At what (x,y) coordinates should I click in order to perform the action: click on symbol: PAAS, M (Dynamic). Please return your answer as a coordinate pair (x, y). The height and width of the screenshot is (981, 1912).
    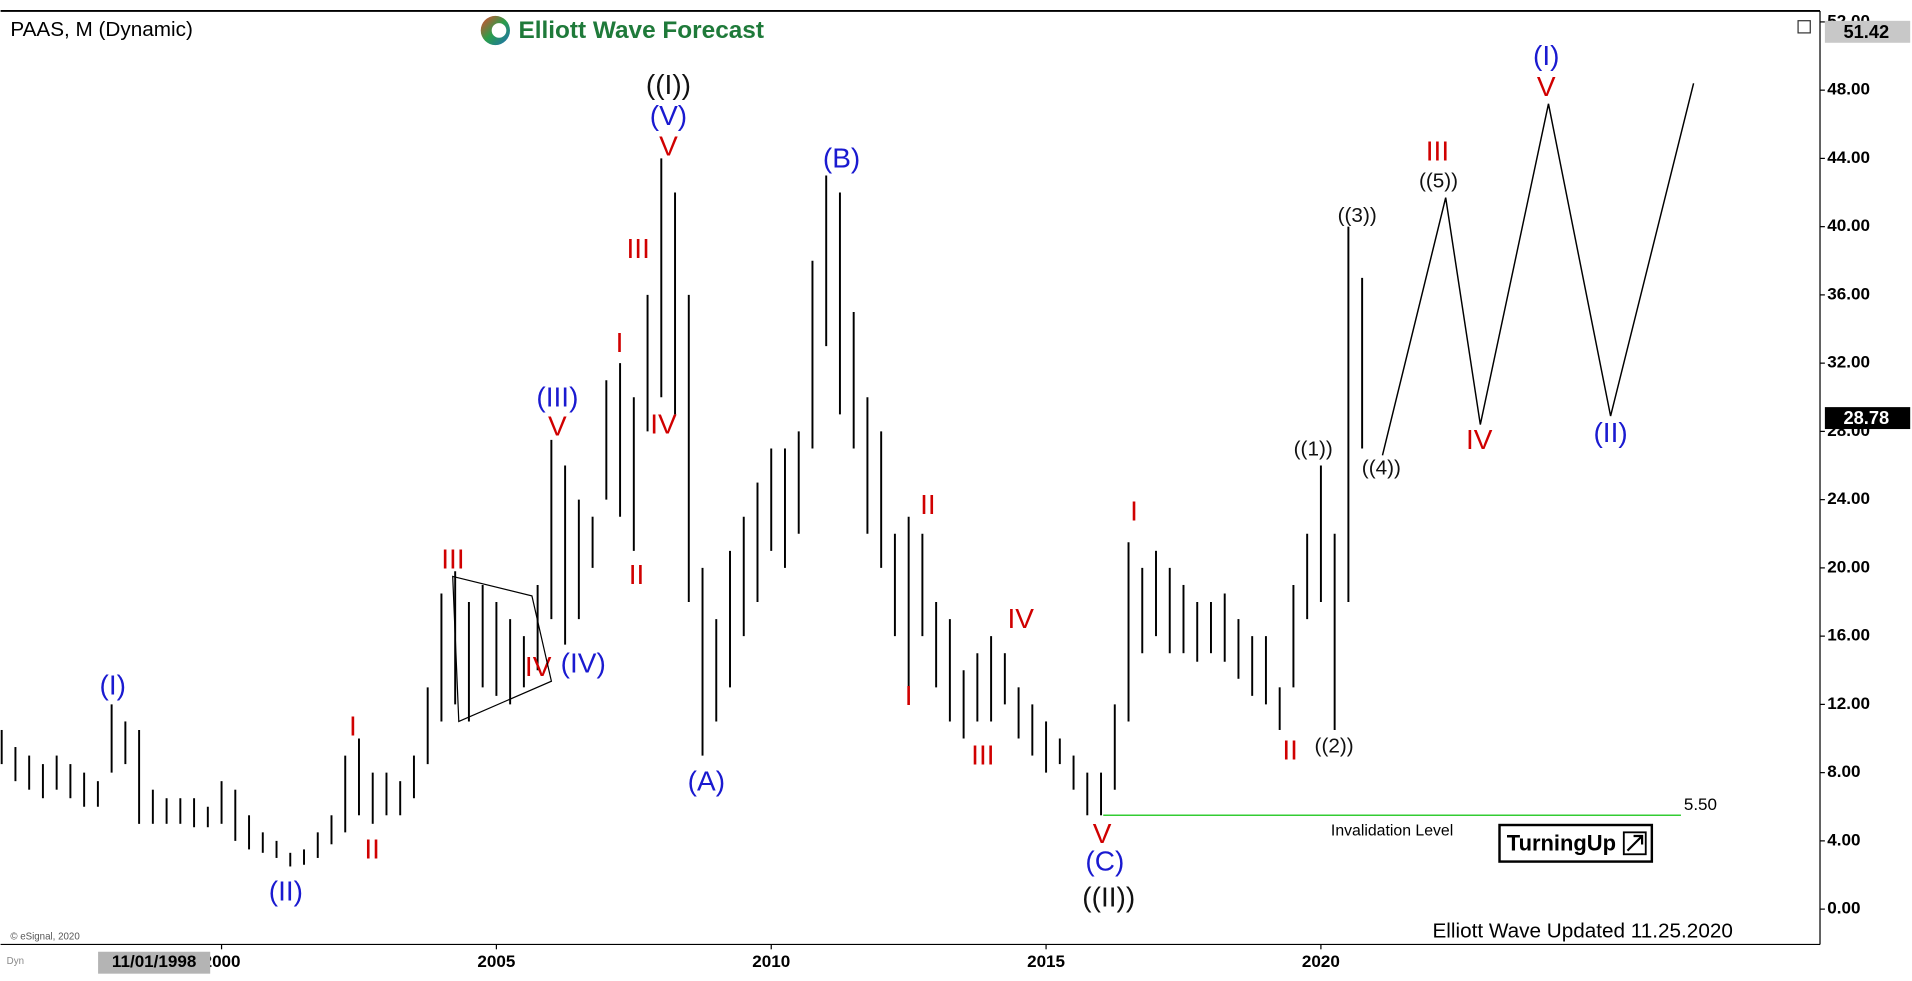
    Looking at the image, I should click on (101, 29).